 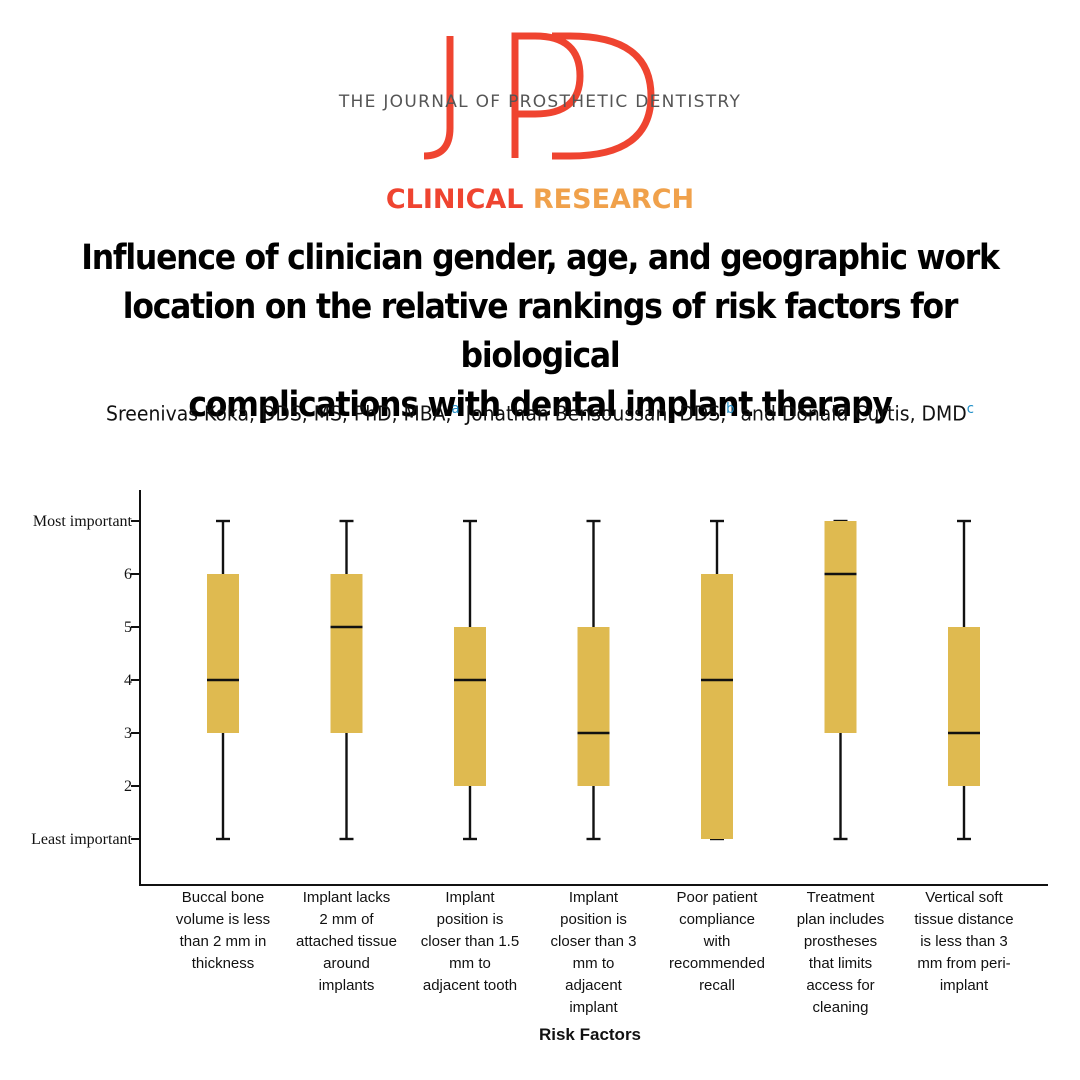 What do you see at coordinates (964, 963) in the screenshot?
I see `x-category-label-line: mm from peri-` at bounding box center [964, 963].